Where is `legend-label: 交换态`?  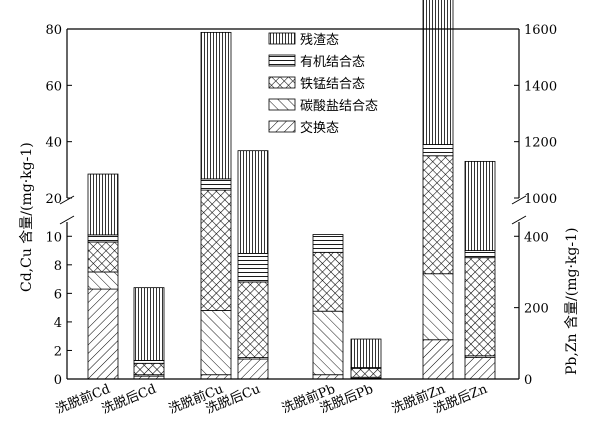
legend-label: 交换态 is located at coordinates (319, 128).